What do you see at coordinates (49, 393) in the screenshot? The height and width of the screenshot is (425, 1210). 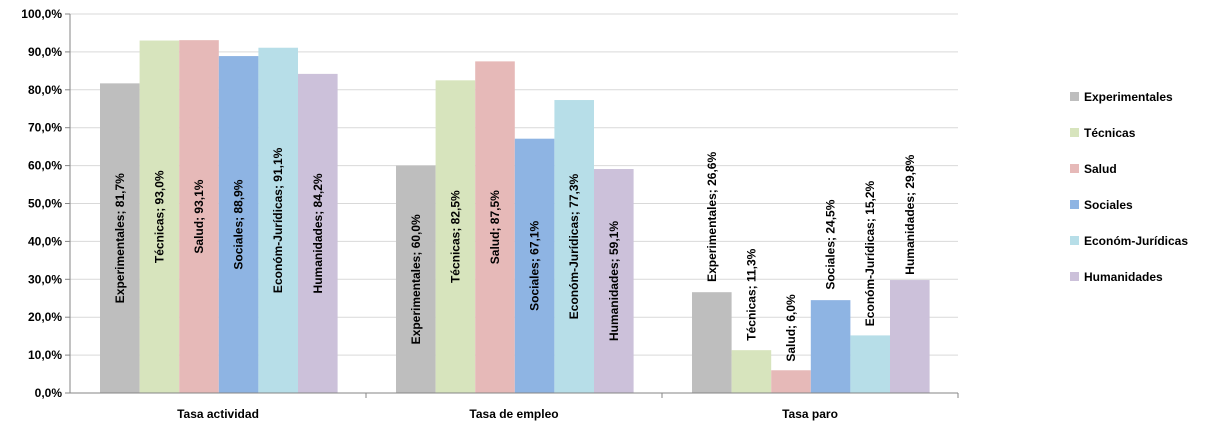 I see `y-tick-label: 0,0%` at bounding box center [49, 393].